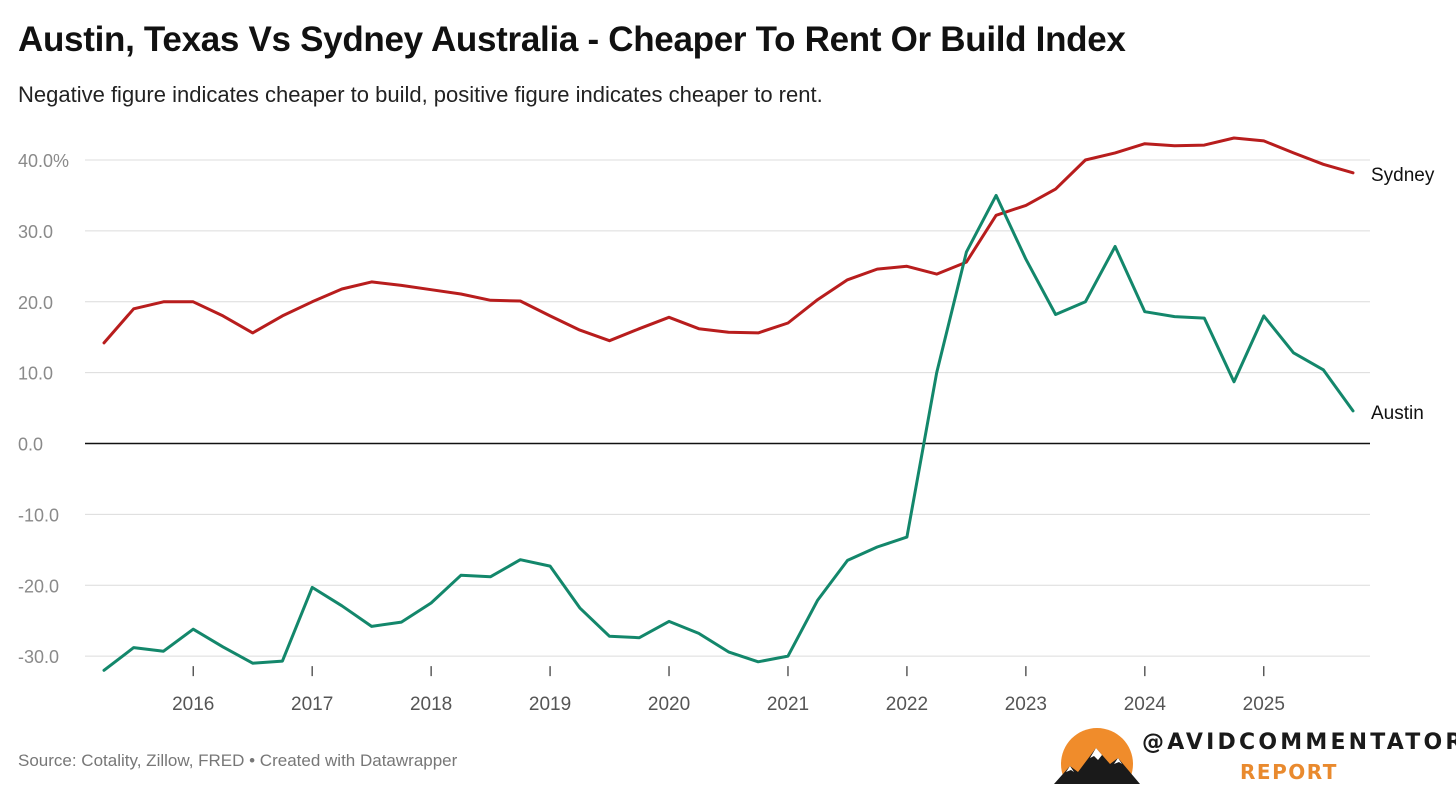 The image size is (1456, 792). I want to click on y-tick-label: -10.0, so click(38, 515).